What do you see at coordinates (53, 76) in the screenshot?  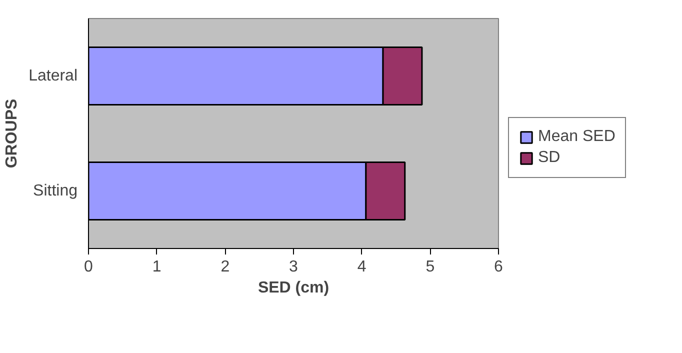 I see `y-tick-label: Lateral` at bounding box center [53, 76].